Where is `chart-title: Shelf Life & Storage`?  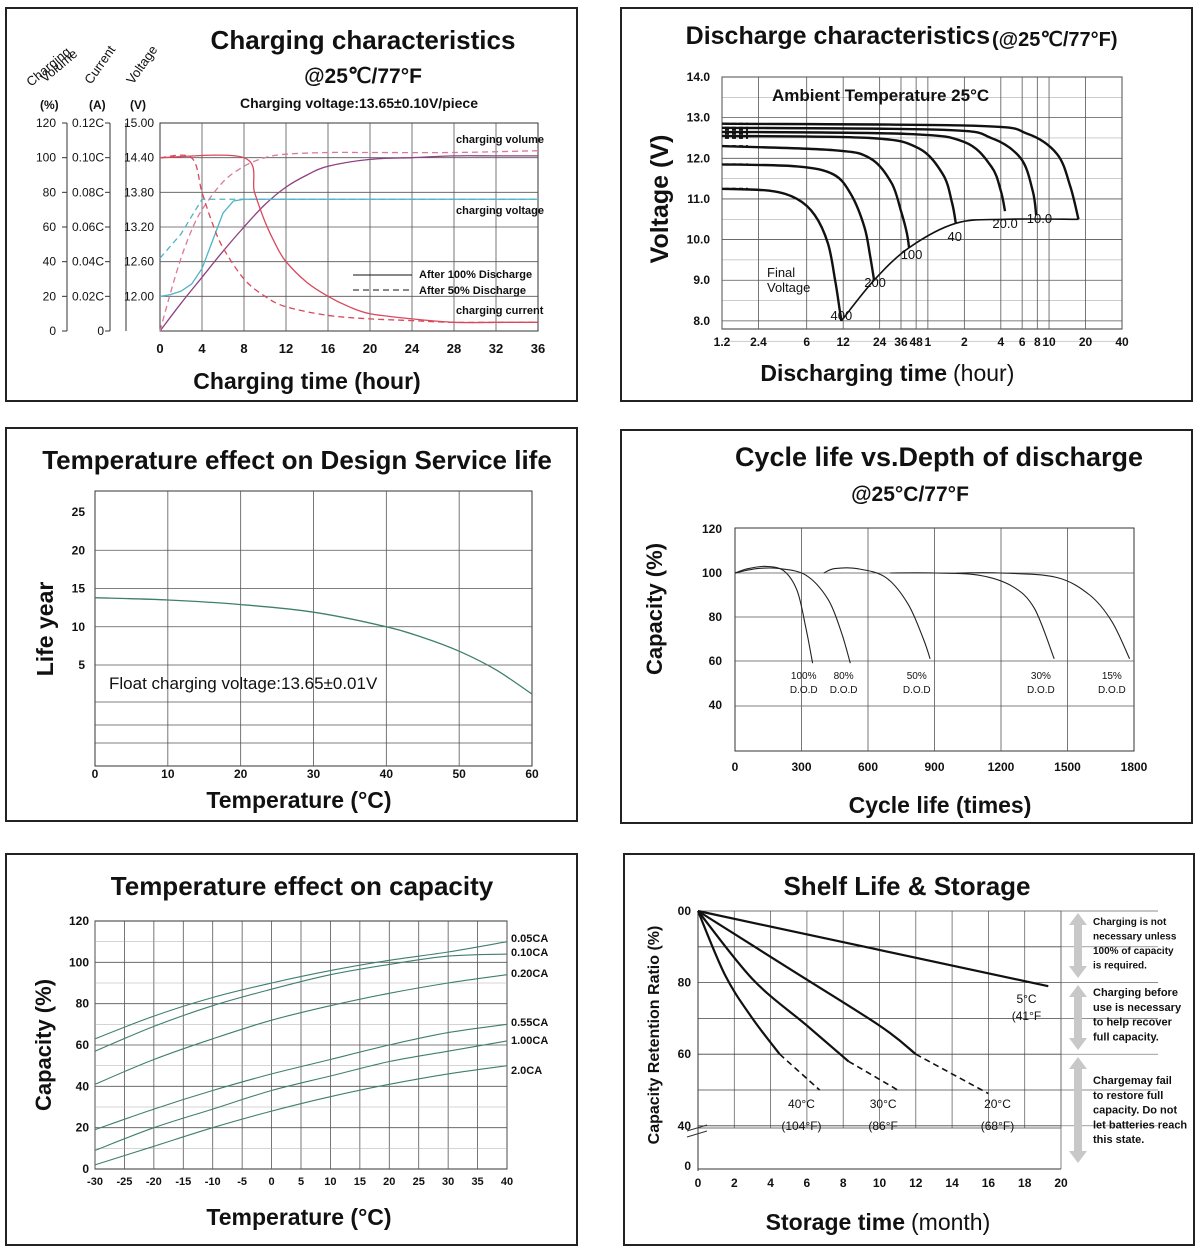 chart-title: Shelf Life & Storage is located at coordinates (906, 886).